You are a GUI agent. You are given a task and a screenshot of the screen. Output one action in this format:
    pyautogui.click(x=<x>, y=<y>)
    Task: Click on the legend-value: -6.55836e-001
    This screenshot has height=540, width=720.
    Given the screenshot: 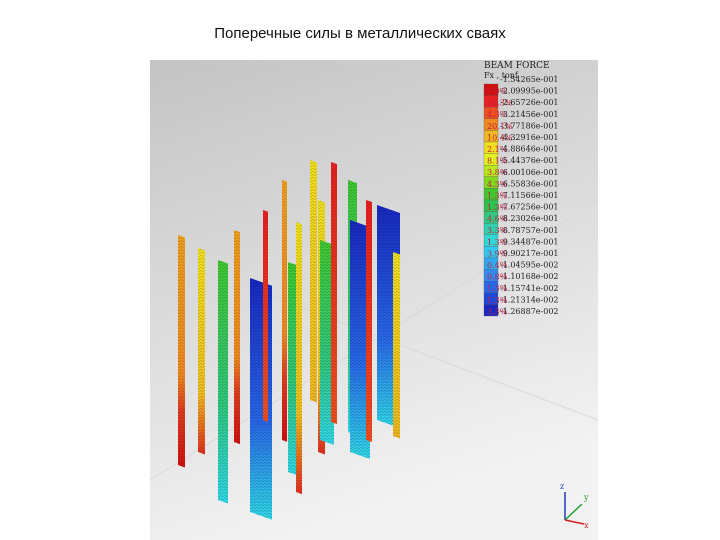 What is the action you would take?
    pyautogui.click(x=529, y=183)
    